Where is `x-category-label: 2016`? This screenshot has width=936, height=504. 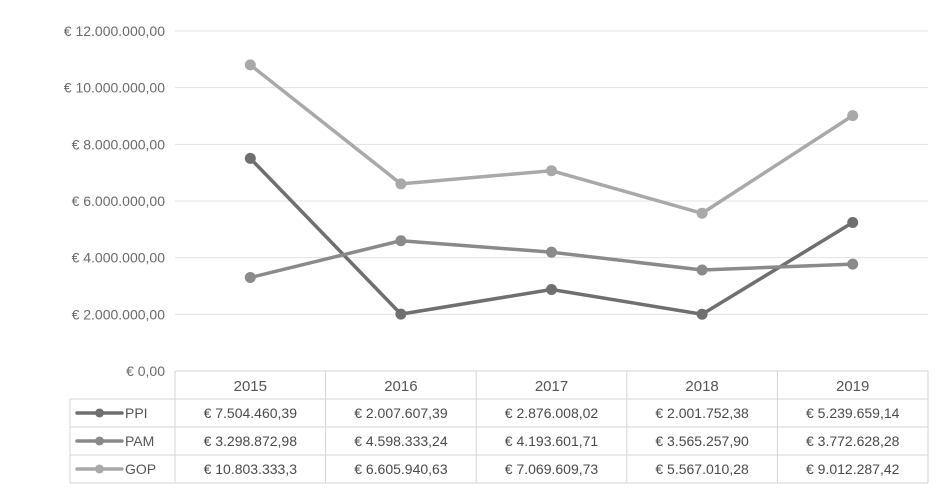 x-category-label: 2016 is located at coordinates (400, 386).